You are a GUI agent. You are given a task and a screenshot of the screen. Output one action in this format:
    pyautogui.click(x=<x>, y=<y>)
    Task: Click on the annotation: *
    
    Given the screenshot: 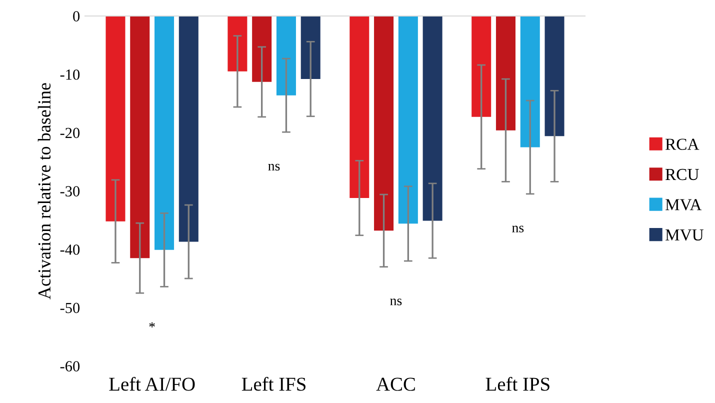 What is the action you would take?
    pyautogui.click(x=152, y=325)
    